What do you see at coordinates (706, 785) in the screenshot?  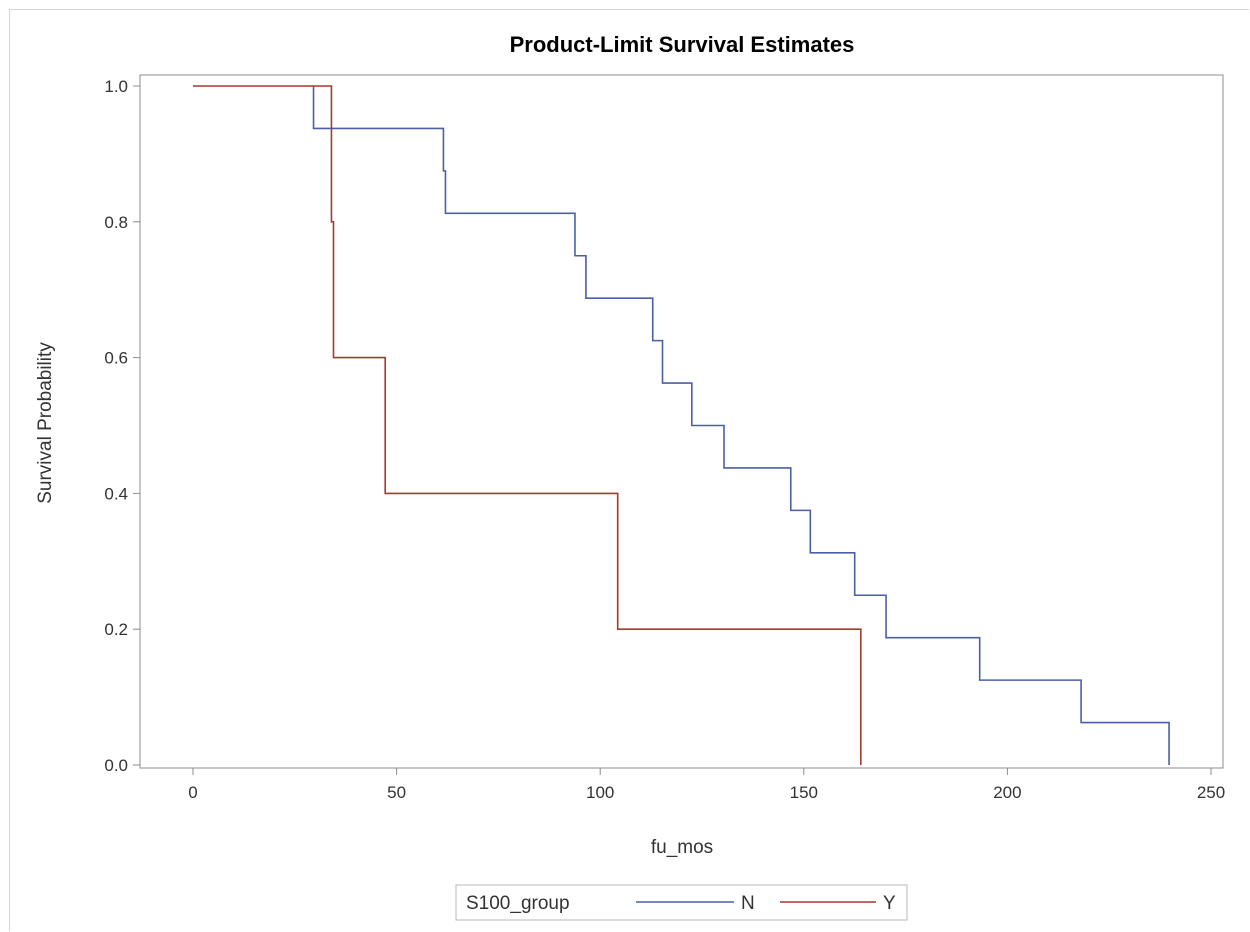 I see `x-axis: 0 50 100 150 200 250` at bounding box center [706, 785].